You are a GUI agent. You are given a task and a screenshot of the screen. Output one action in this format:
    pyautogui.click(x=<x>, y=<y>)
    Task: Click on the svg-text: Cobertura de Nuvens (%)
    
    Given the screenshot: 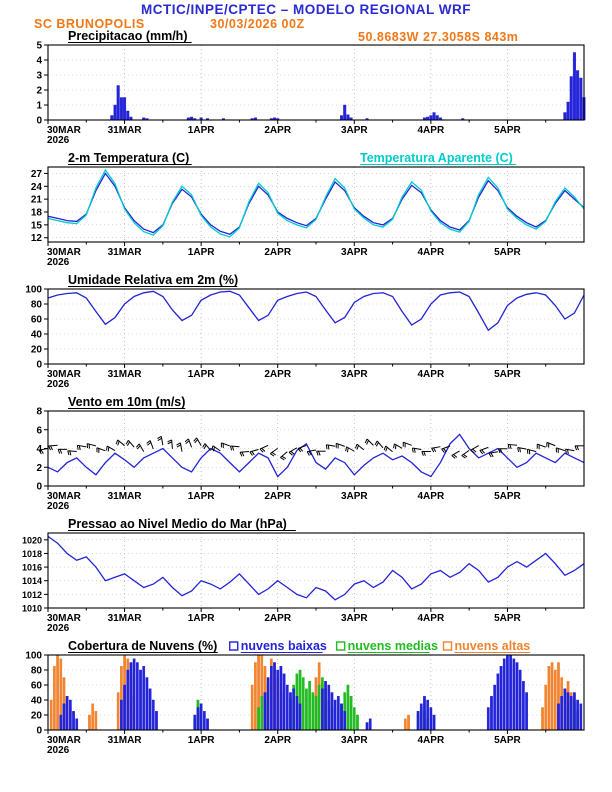 What is the action you would take?
    pyautogui.click(x=142, y=646)
    